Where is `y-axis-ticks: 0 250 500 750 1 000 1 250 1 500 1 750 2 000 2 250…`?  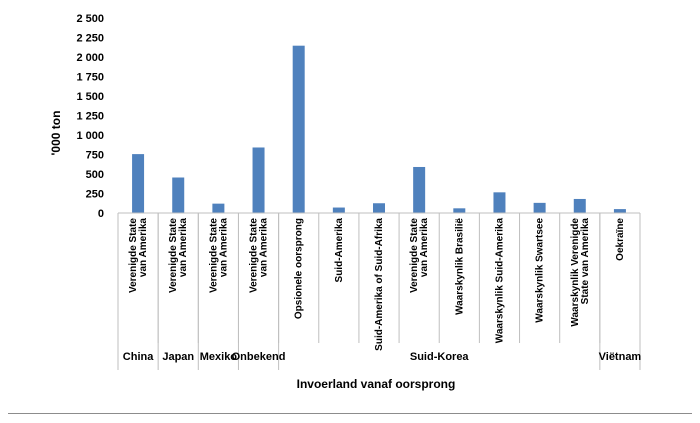
y-axis-ticks: 0 250 500 750 1 000 1 250 1 500 1 750 2 000 2 250… is located at coordinates (90, 116).